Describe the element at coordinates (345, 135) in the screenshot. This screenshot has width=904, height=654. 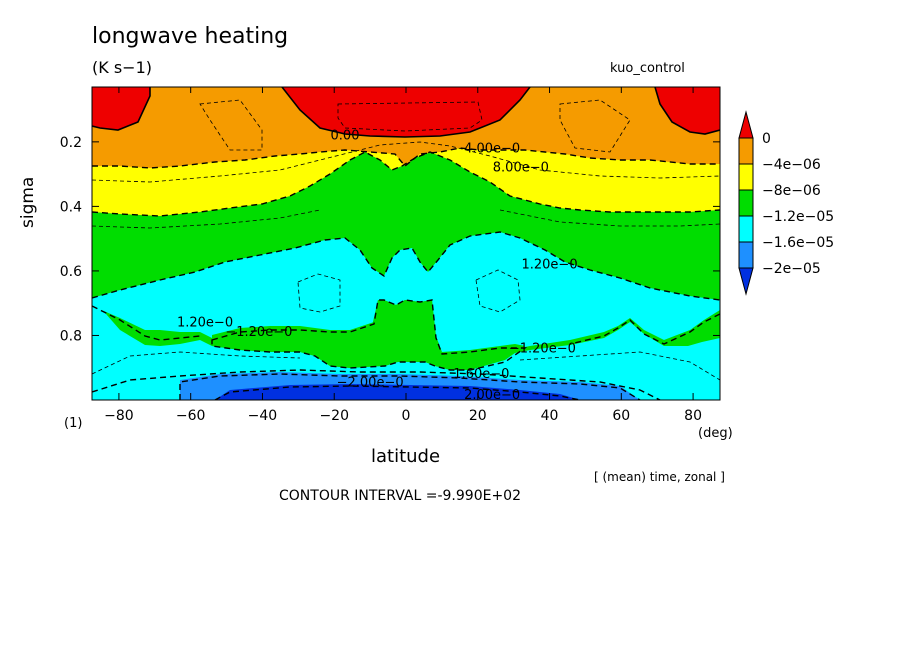
I see `contour-label: 0.00` at that location.